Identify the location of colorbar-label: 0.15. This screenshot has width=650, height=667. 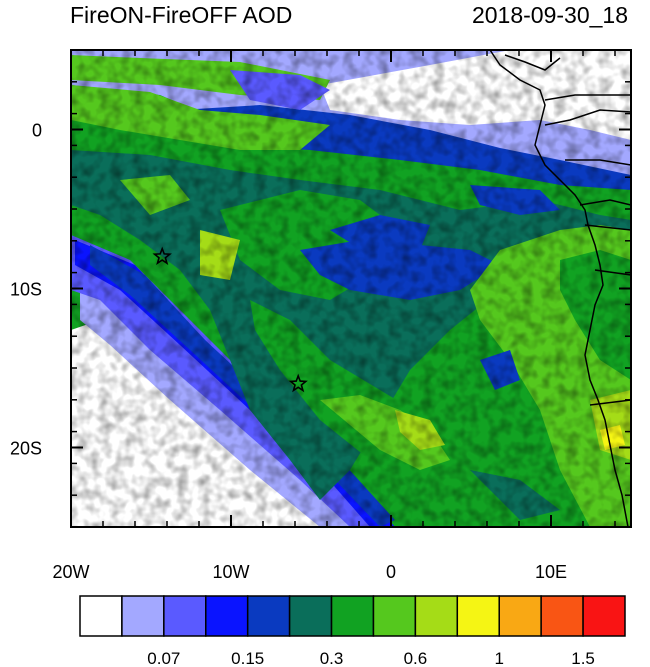
(247, 658).